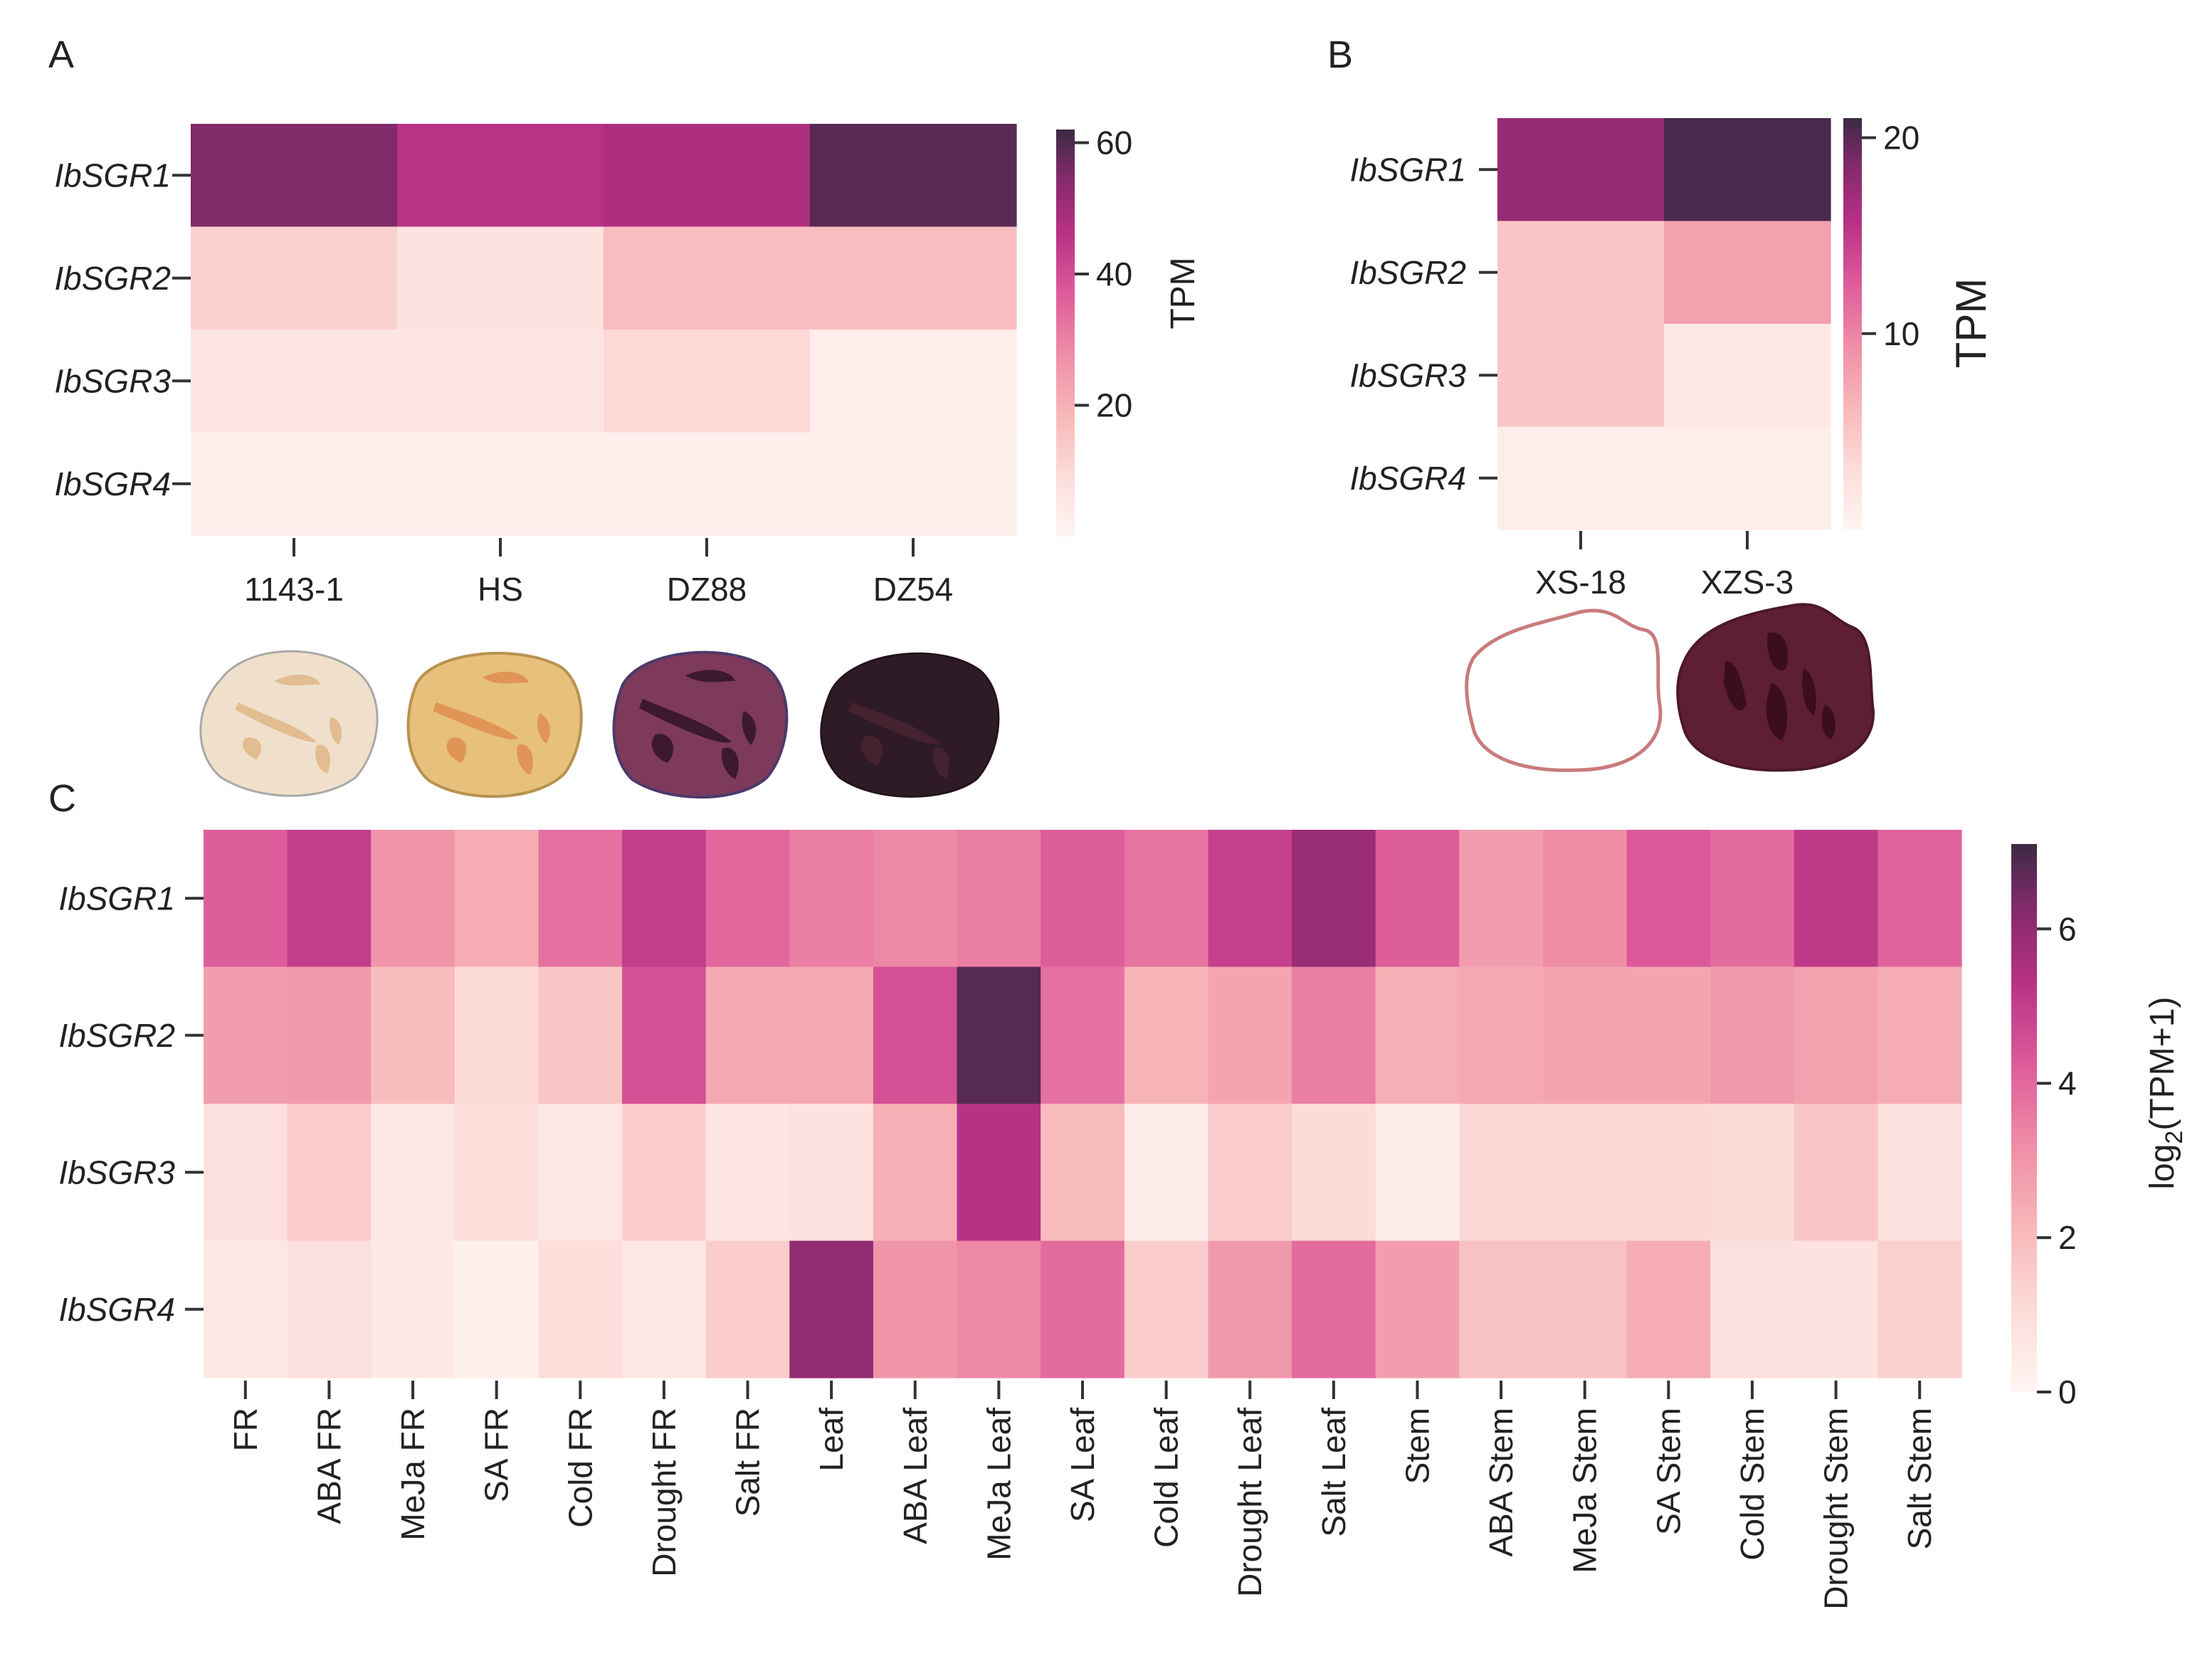  What do you see at coordinates (1423, 324) in the screenshot?
I see `panel-b-row-axis: IbSGR1 IbSGR2 IbSGR3 IbSGR4` at bounding box center [1423, 324].